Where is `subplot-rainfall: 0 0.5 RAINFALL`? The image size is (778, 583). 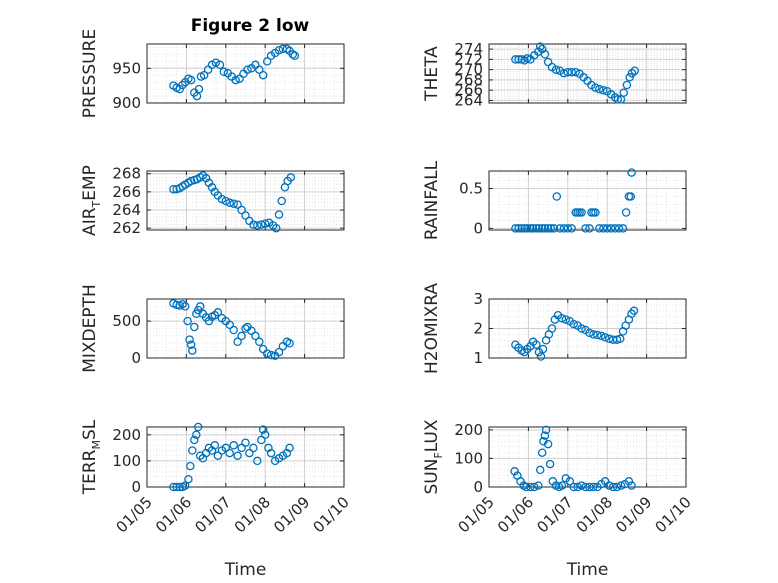
subplot-rainfall: 0 0.5 RAINFALL is located at coordinates (554, 200).